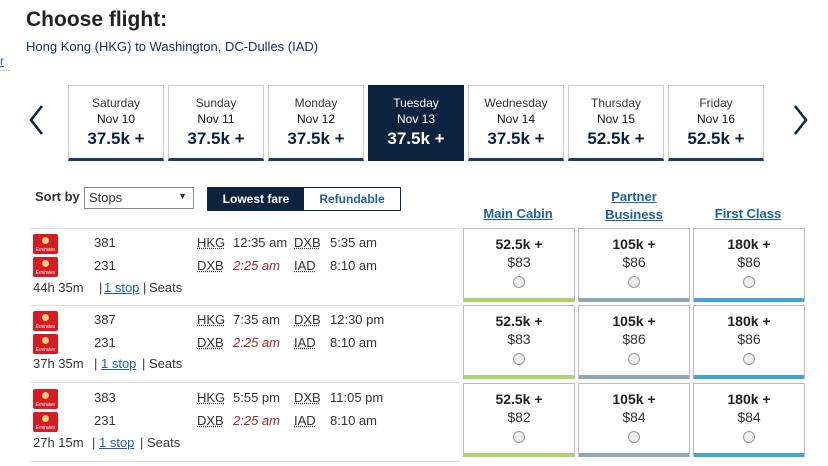 The width and height of the screenshot is (828, 466). I want to click on arrive-time: 11:05 pm, so click(357, 397).